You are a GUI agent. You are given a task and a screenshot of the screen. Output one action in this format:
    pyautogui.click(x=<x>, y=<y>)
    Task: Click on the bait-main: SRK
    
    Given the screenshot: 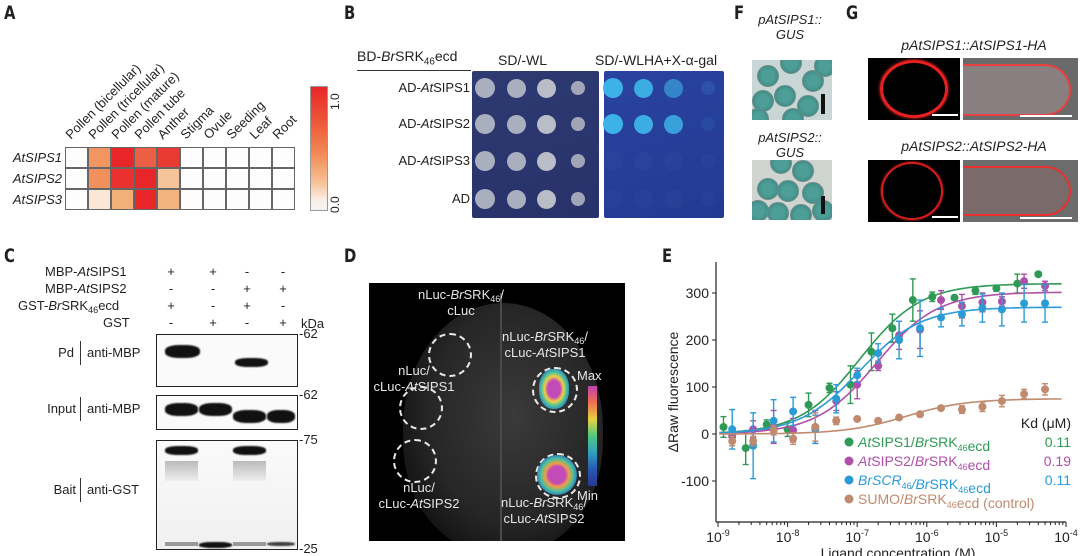 What is the action you would take?
    pyautogui.click(x=409, y=56)
    